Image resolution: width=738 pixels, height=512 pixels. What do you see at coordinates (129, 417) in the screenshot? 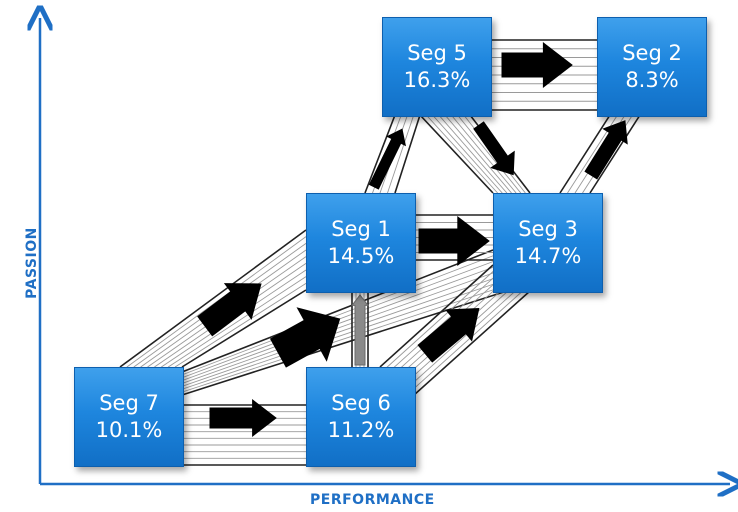
I see `segment-box-seg7: Seg 7 10.1%` at bounding box center [129, 417].